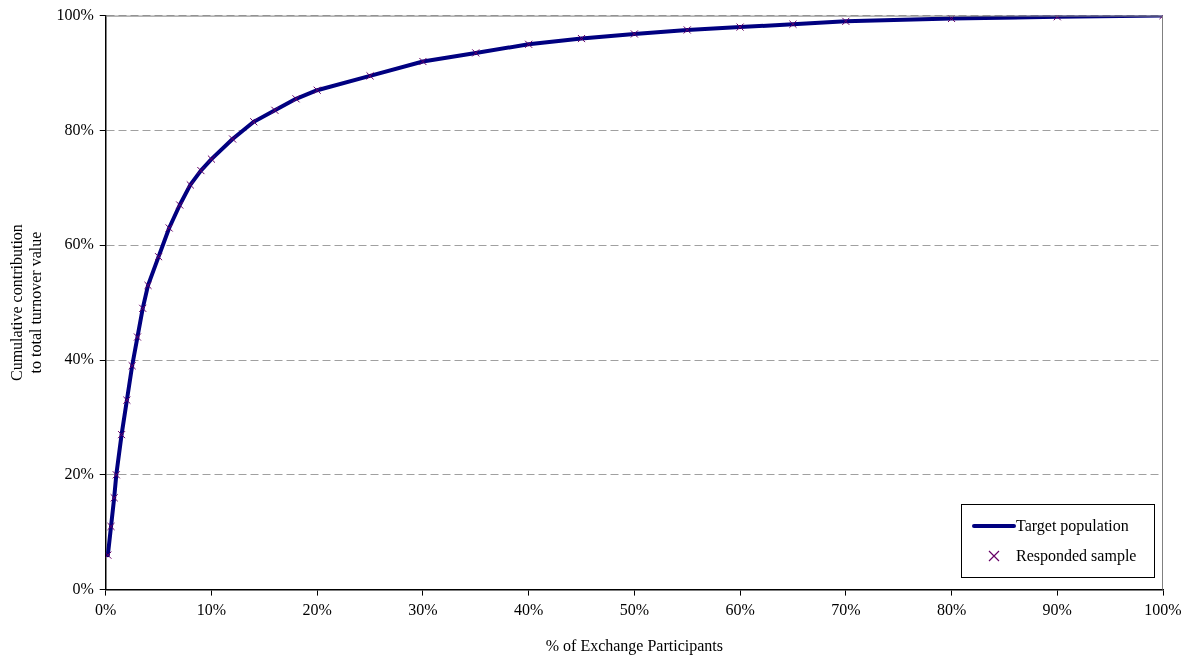  I want to click on legend-label: Target population, so click(1072, 525).